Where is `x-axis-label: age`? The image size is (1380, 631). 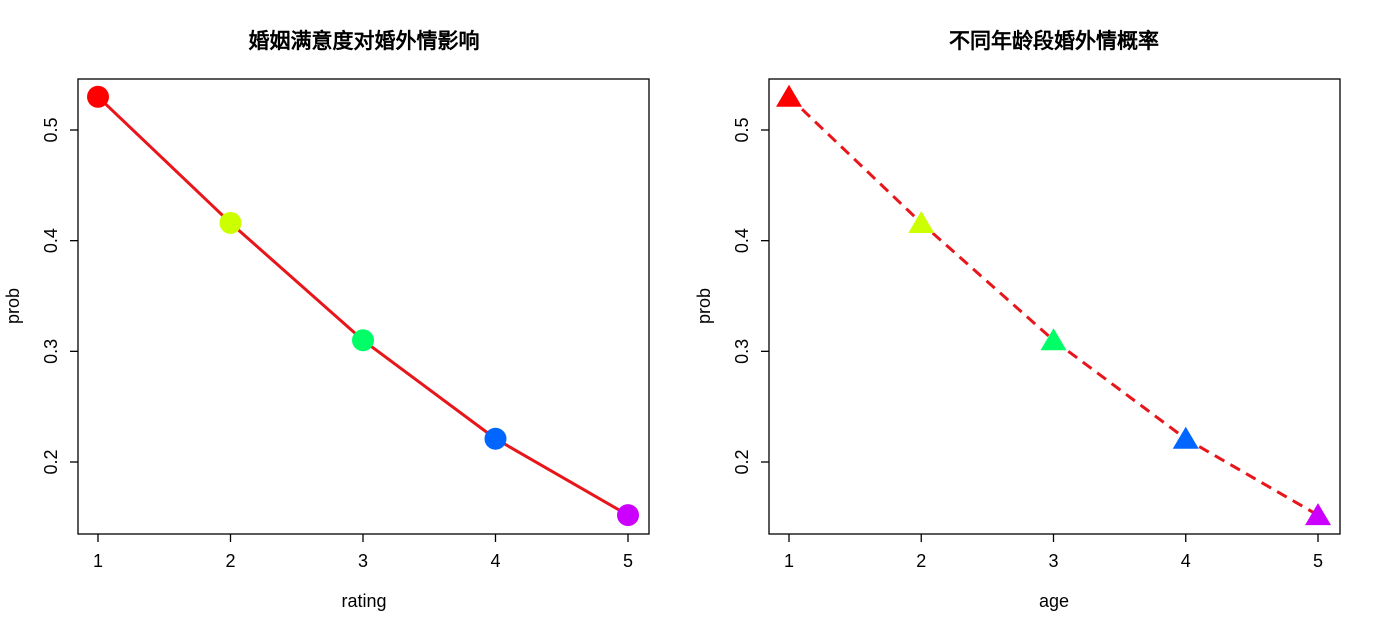
x-axis-label: age is located at coordinates (1054, 601).